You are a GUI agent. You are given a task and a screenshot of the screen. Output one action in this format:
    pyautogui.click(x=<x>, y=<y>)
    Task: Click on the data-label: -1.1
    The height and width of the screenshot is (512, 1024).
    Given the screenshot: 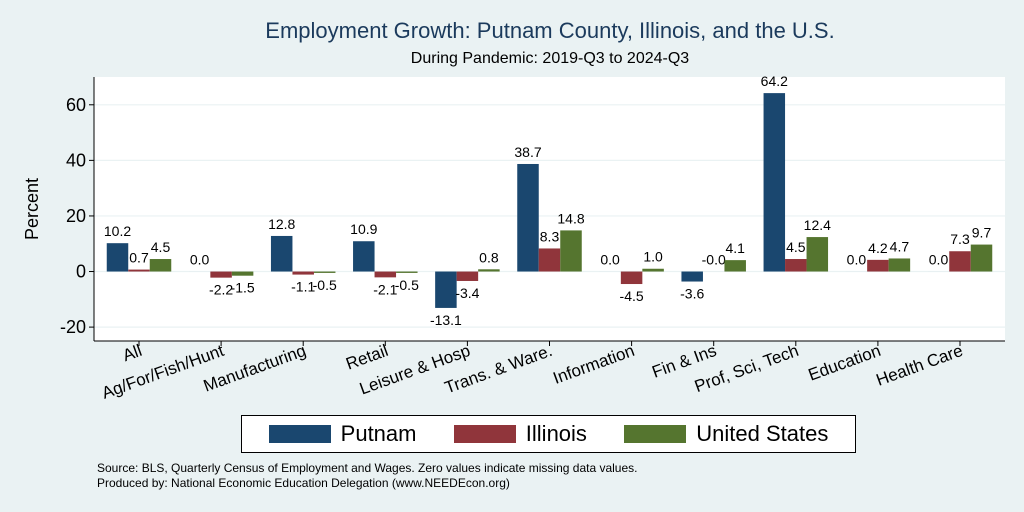 What is the action you would take?
    pyautogui.click(x=303, y=287)
    